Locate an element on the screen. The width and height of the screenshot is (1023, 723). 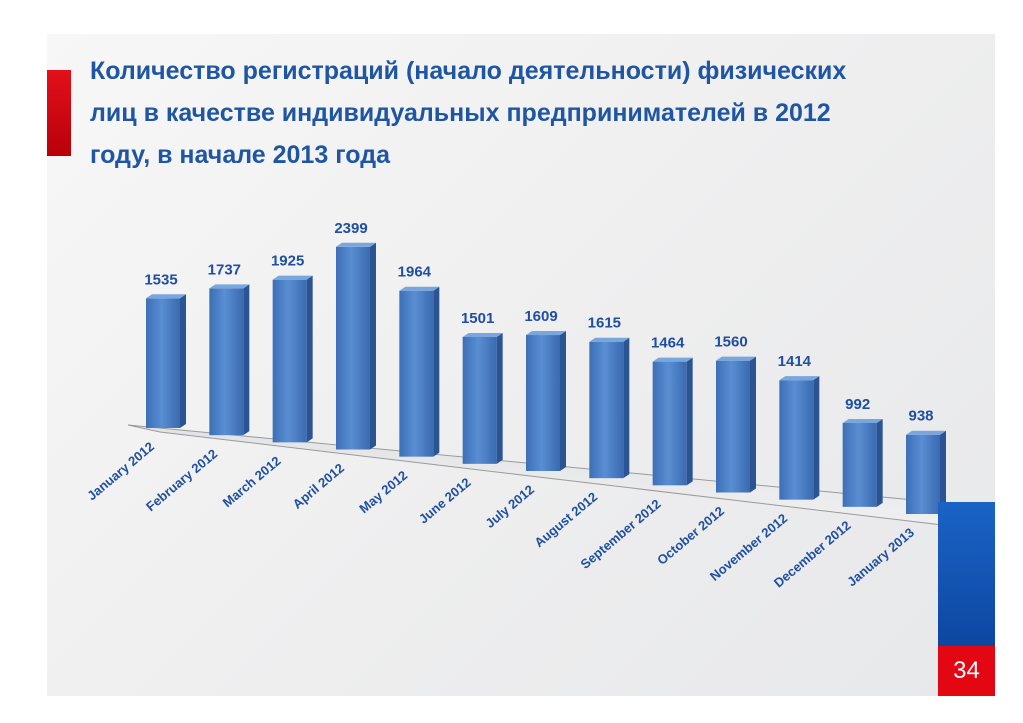
value-label-2: 1737 is located at coordinates (224, 269).